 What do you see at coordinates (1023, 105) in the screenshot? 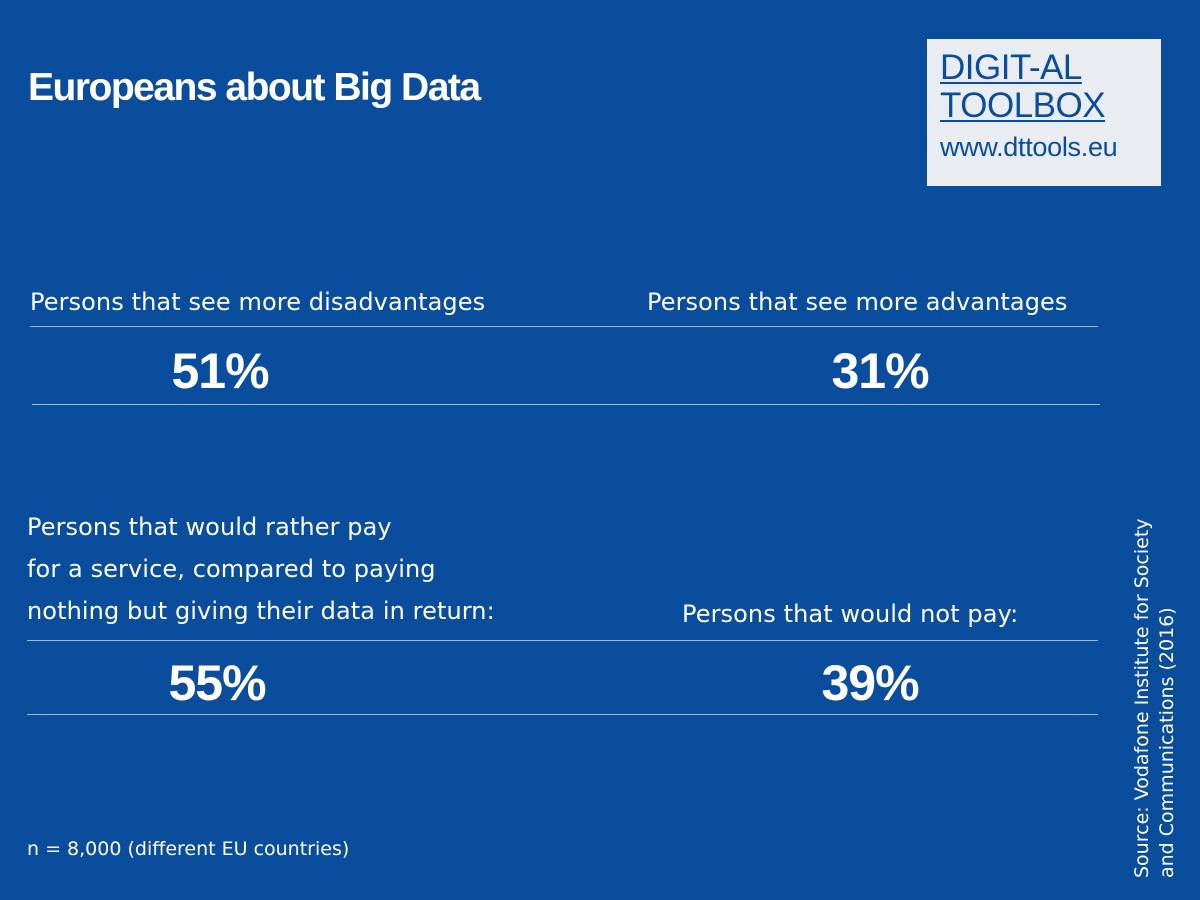
I see `logo-line-2: TOOLBOX` at bounding box center [1023, 105].